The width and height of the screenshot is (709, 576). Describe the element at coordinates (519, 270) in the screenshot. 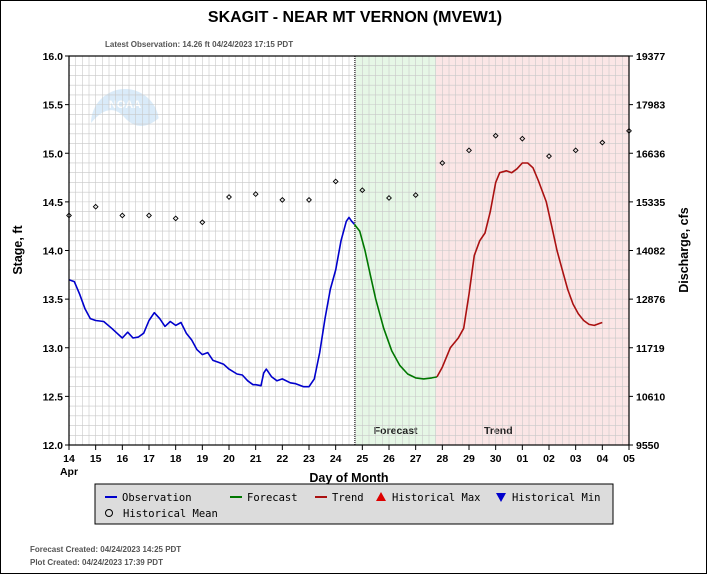

I see `series-trend-line` at that location.